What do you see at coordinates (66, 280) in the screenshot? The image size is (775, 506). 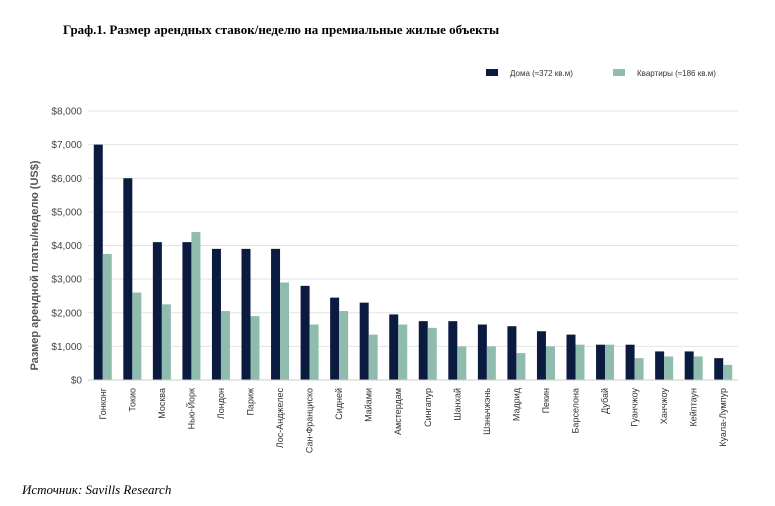 I see `y-tick-label: $3,000` at bounding box center [66, 280].